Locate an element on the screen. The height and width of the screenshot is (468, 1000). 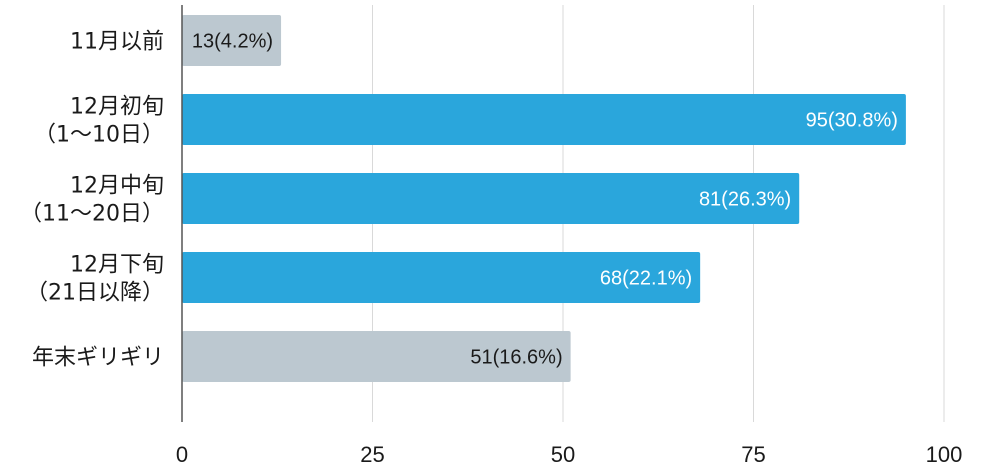
category-label: 年末ギリギリ is located at coordinates (98, 358).